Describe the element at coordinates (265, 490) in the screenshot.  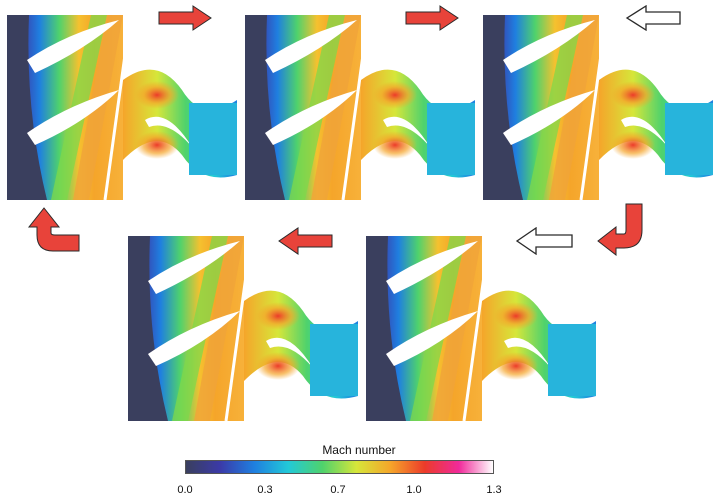
I see `colorbar-tick: 0.3` at that location.